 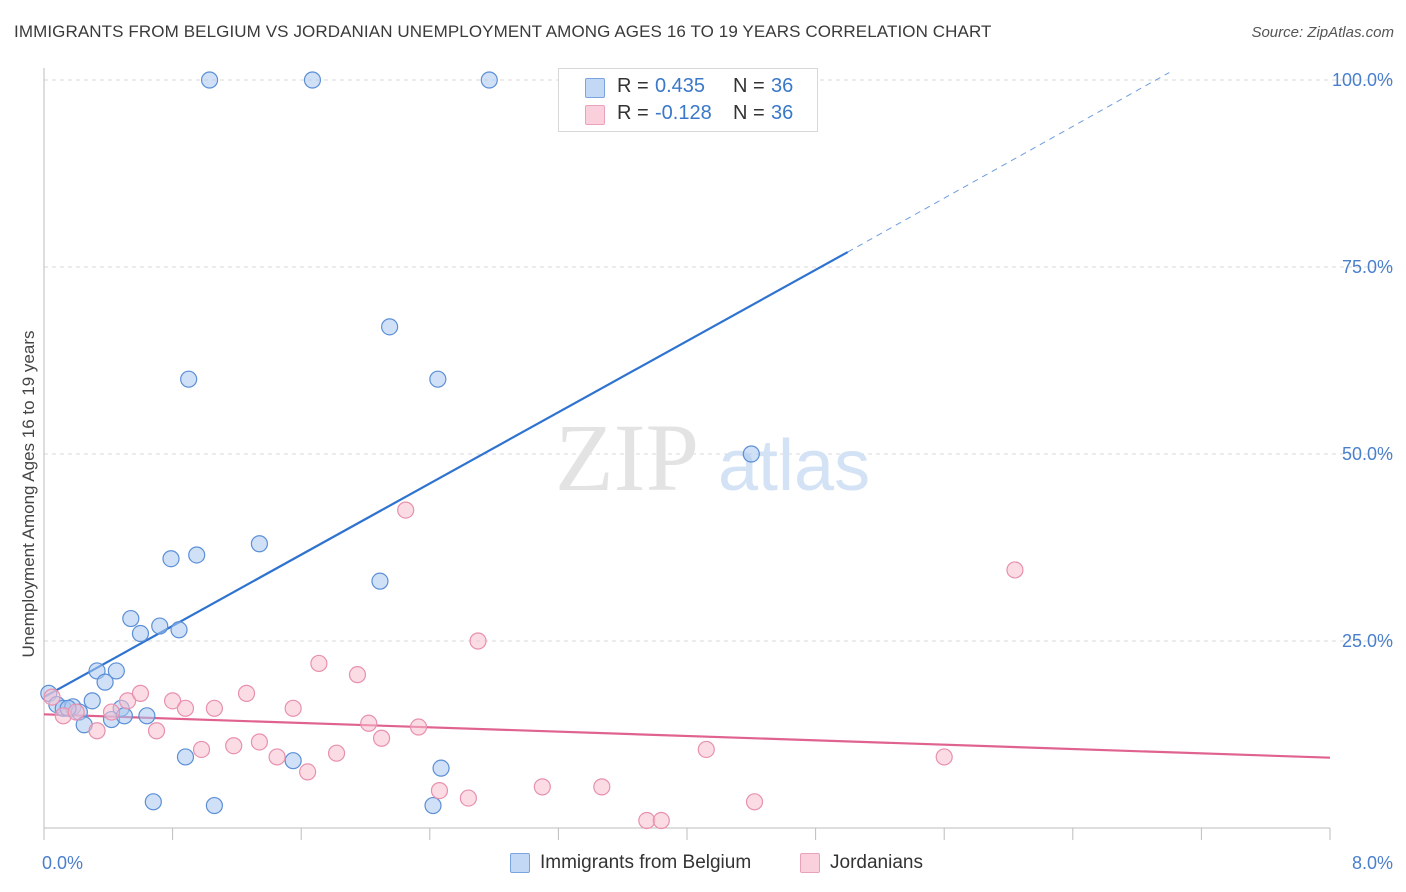 What do you see at coordinates (28, 494) in the screenshot?
I see `y-axis-label: Unemployment Among Ages 16 to 19 years` at bounding box center [28, 494].